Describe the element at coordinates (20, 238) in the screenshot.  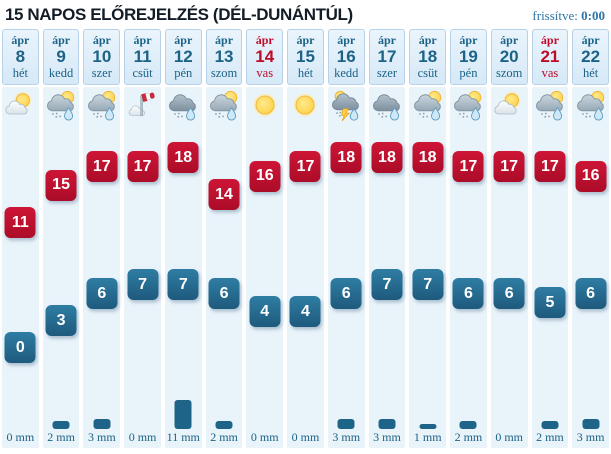
I see `day-column-1: ápr 8 hét 11 0 0 mm` at that location.